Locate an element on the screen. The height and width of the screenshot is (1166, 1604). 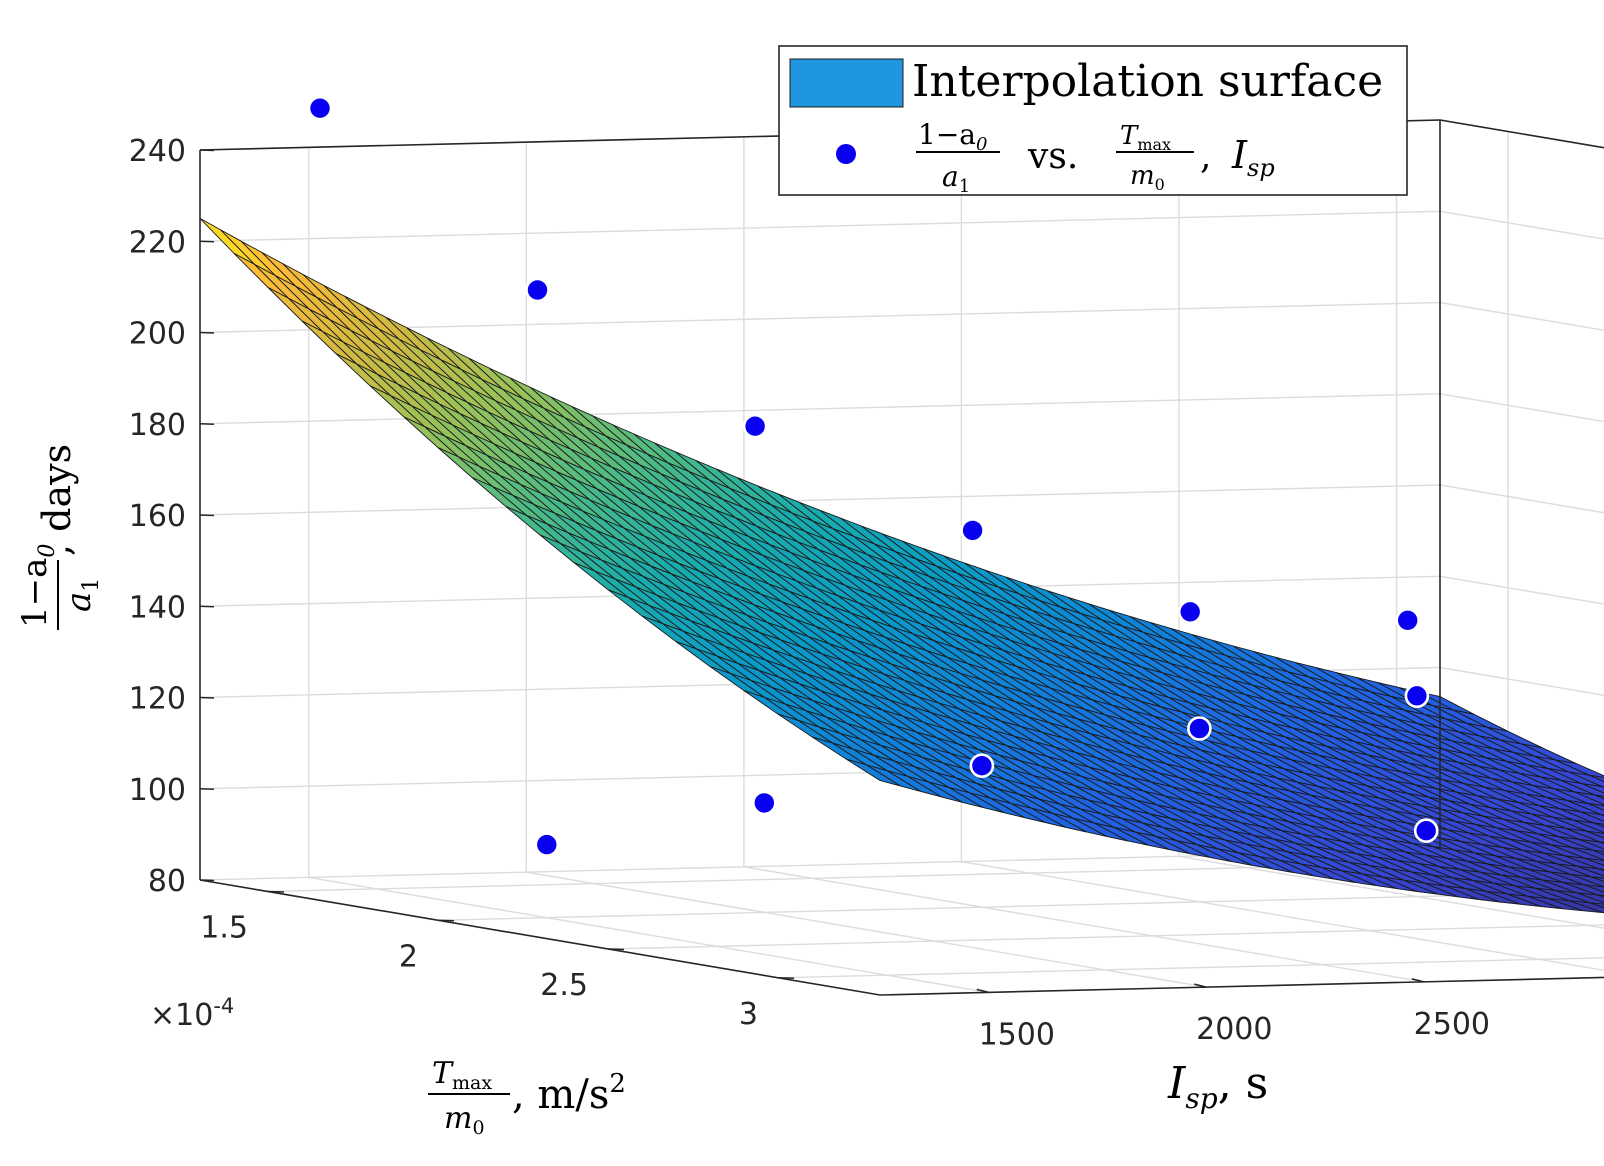
z-label-denominator: a1 is located at coordinates (81, 595).